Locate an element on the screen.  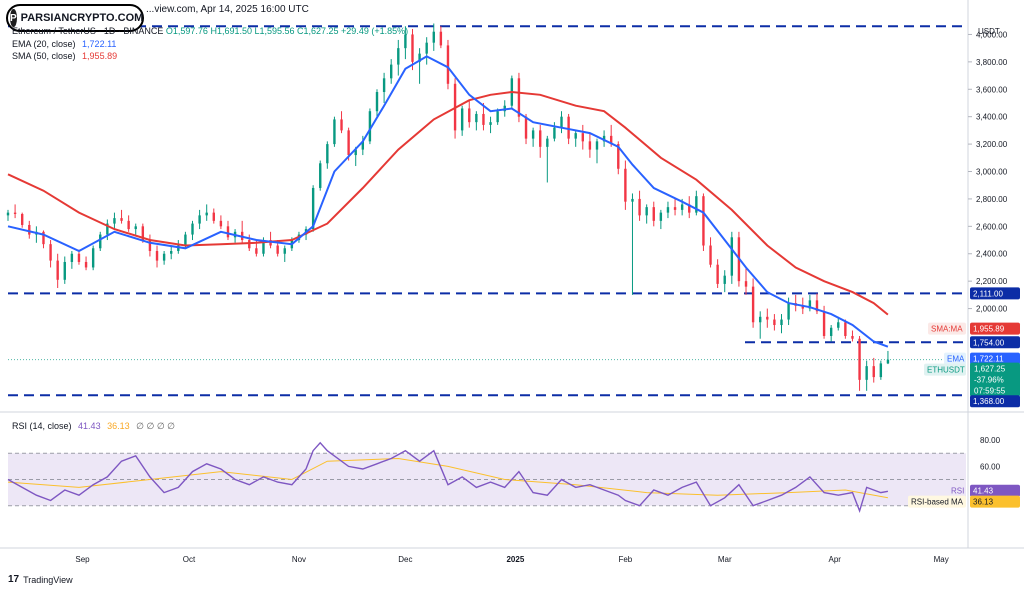
time-tick-label-0: Sep is located at coordinates (82, 559).